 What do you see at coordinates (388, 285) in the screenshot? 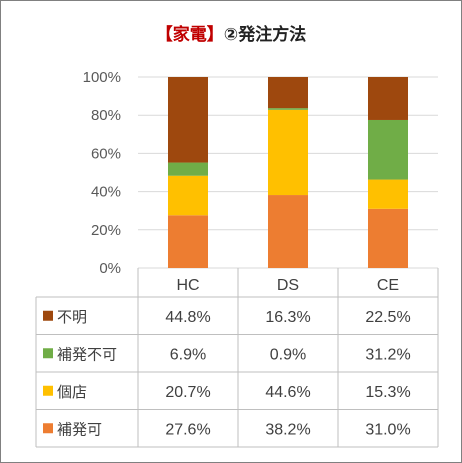
I see `category-label: CE` at bounding box center [388, 285].